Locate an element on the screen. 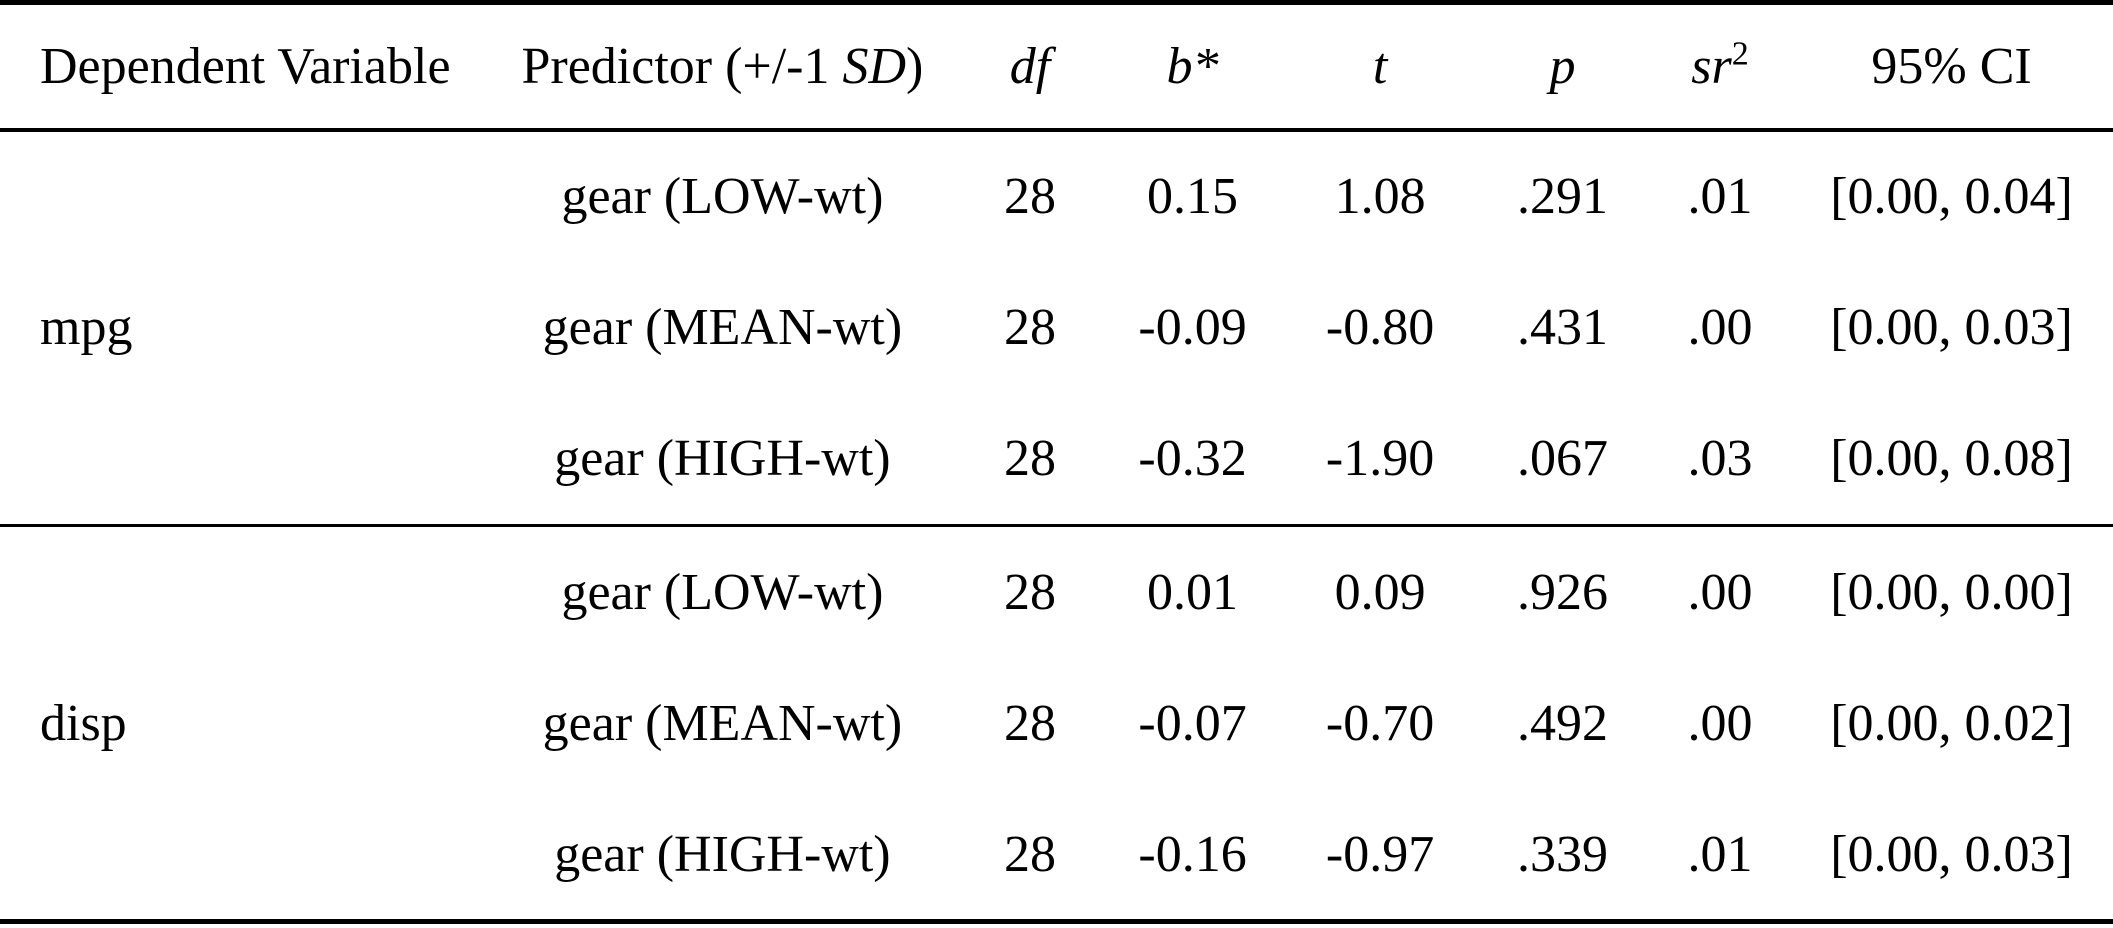 This screenshot has height=928, width=2113. header-p: p is located at coordinates (1562, 66).